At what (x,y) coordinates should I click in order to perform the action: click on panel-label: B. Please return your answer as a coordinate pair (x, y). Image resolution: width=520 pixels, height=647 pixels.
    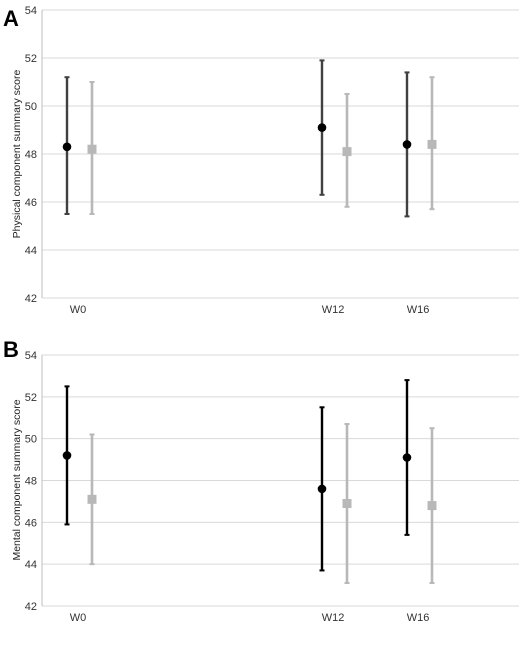
    Looking at the image, I should click on (11, 349).